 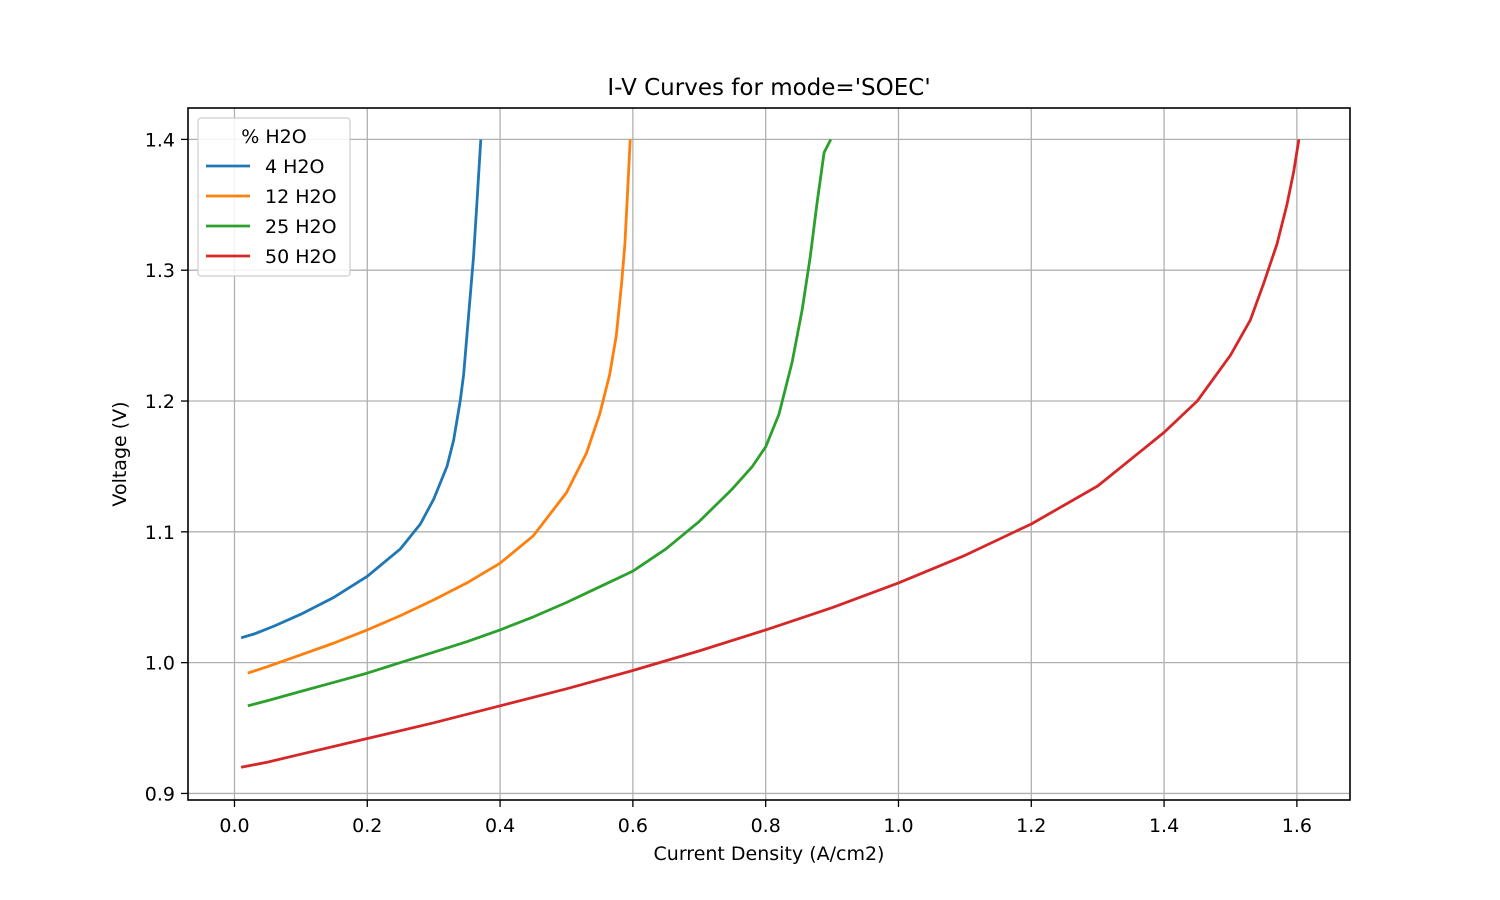 I want to click on legend: % H2O 4 H2O 12 H2O 25 H2O 50 H2O, so click(x=274, y=197).